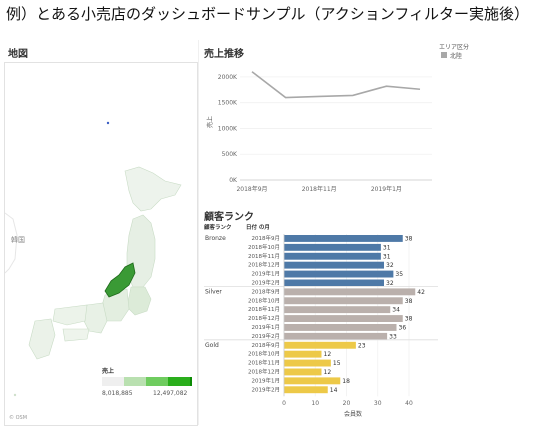  What do you see at coordinates (210, 122) in the screenshot?
I see `y-axis-label: 売上` at bounding box center [210, 122].